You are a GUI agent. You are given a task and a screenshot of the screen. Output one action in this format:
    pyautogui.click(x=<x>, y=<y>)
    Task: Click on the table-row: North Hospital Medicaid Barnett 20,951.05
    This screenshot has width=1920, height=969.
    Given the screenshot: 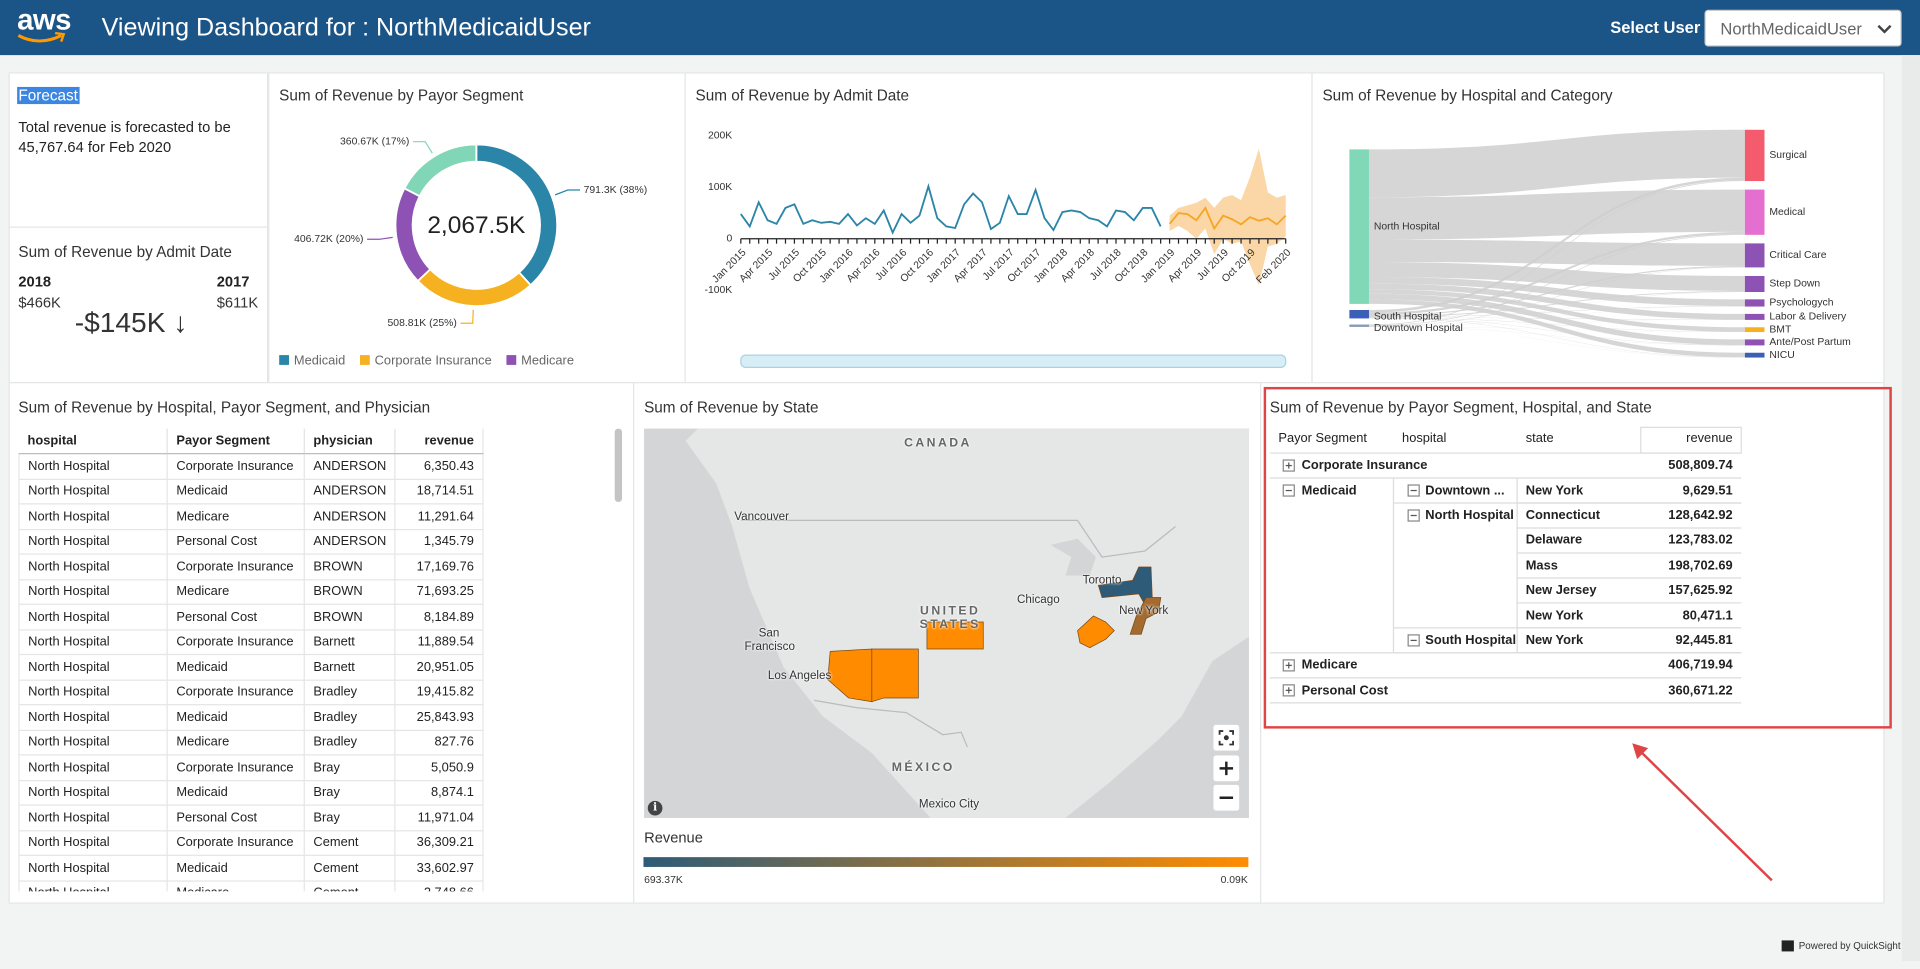 What is the action you would take?
    pyautogui.click(x=251, y=667)
    